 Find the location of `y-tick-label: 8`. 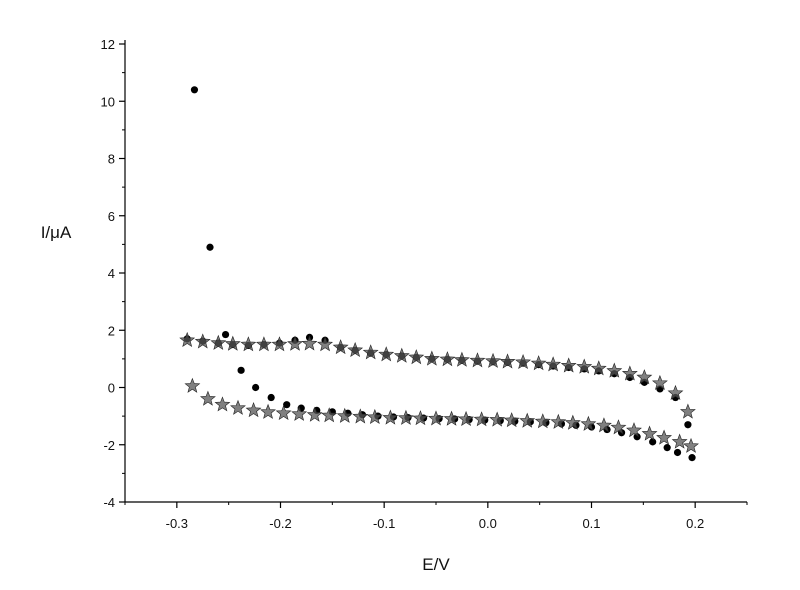

y-tick-label: 8 is located at coordinates (111, 159).